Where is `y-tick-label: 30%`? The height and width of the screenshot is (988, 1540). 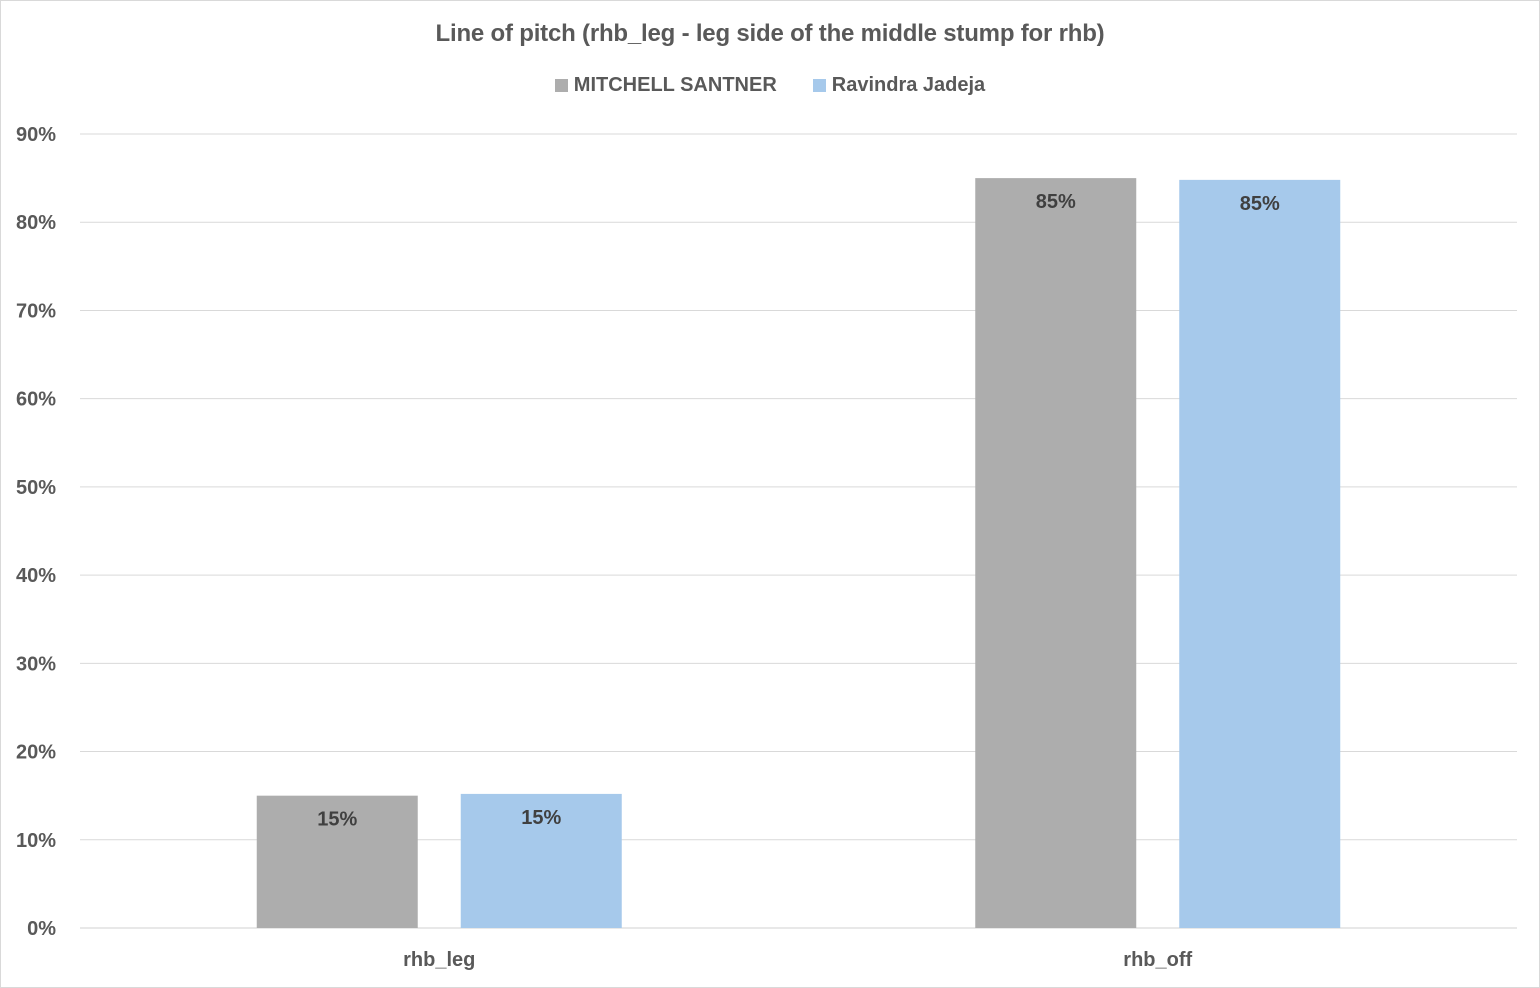 y-tick-label: 30% is located at coordinates (36, 664).